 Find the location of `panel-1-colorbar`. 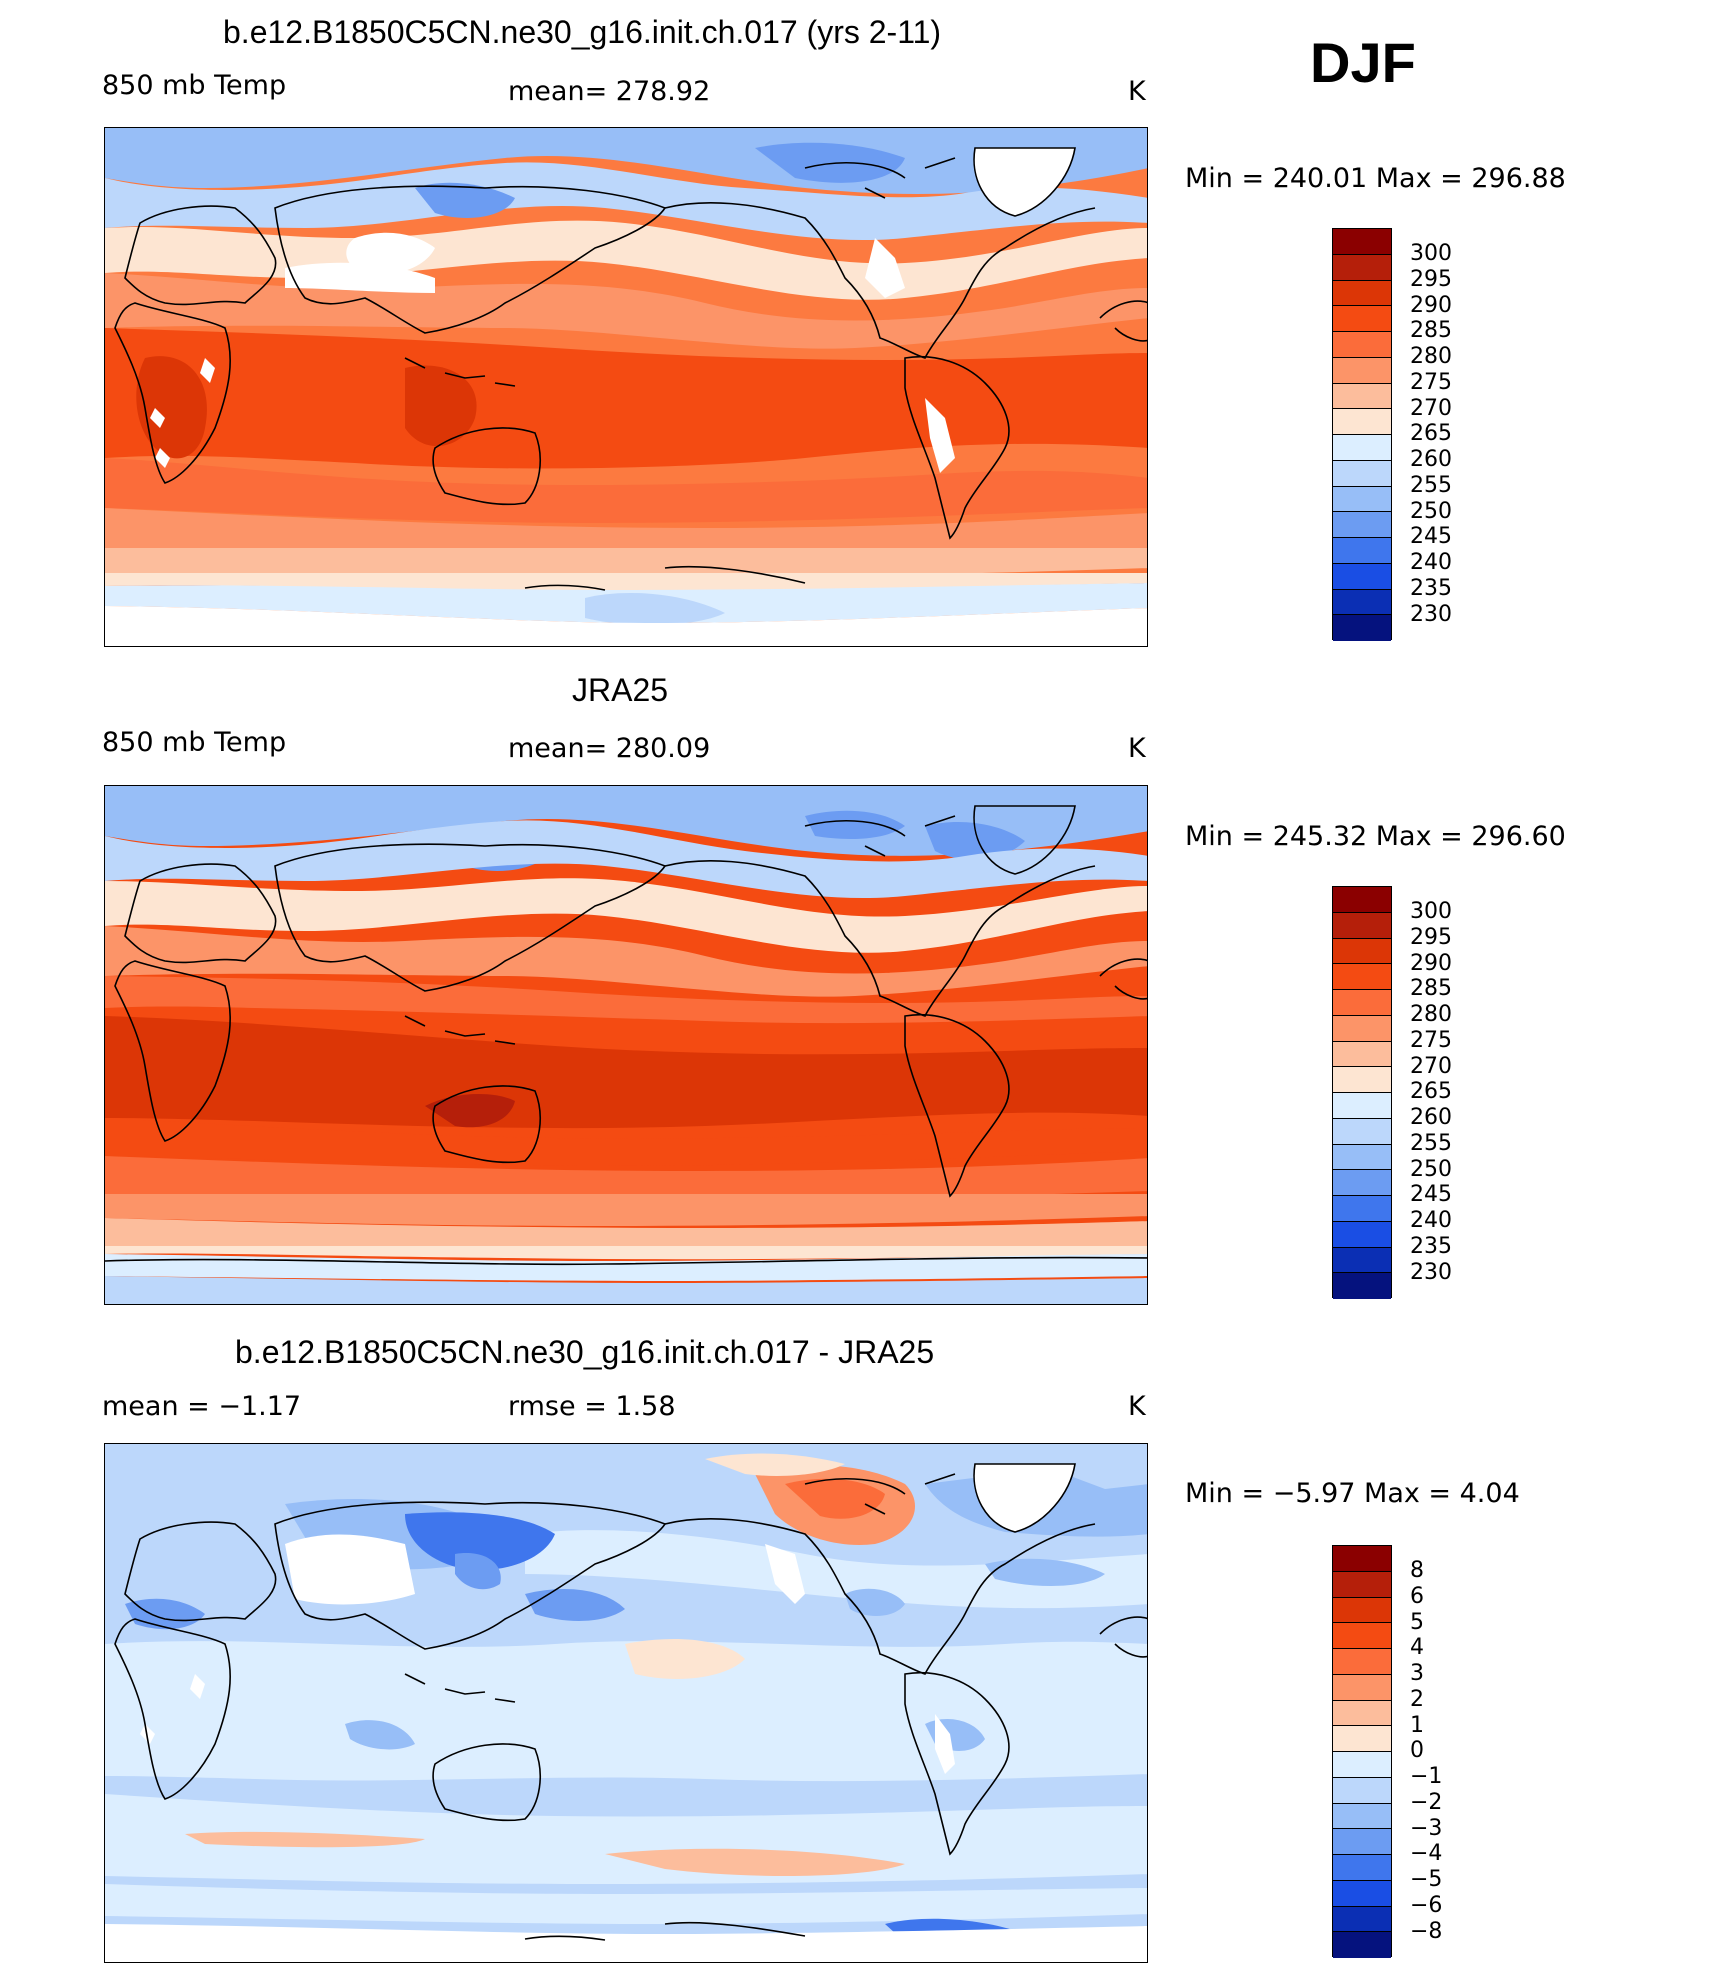

panel-1-colorbar is located at coordinates (1362, 434).